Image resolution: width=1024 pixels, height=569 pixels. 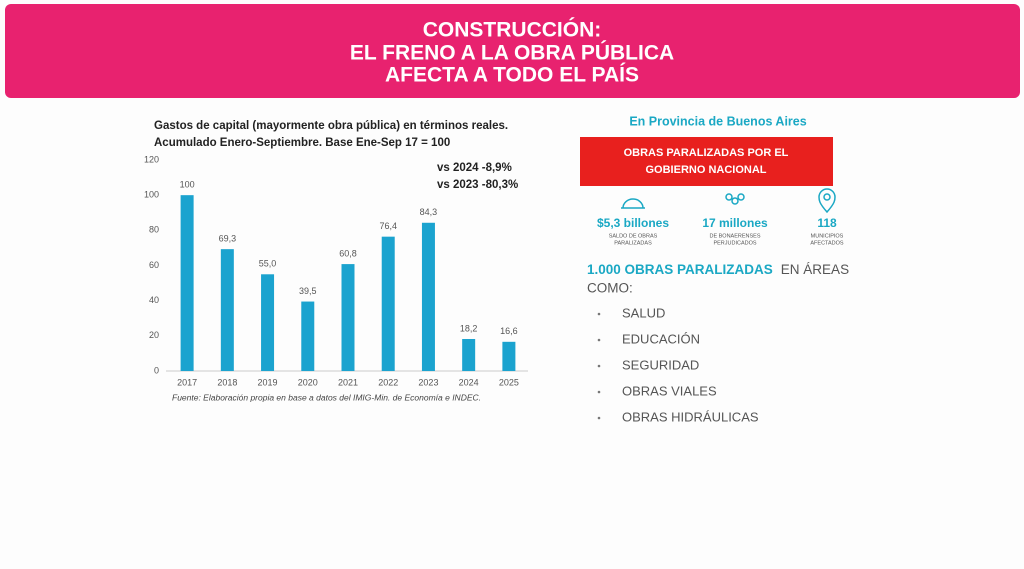 I want to click on value-label: 18,2, so click(x=469, y=328).